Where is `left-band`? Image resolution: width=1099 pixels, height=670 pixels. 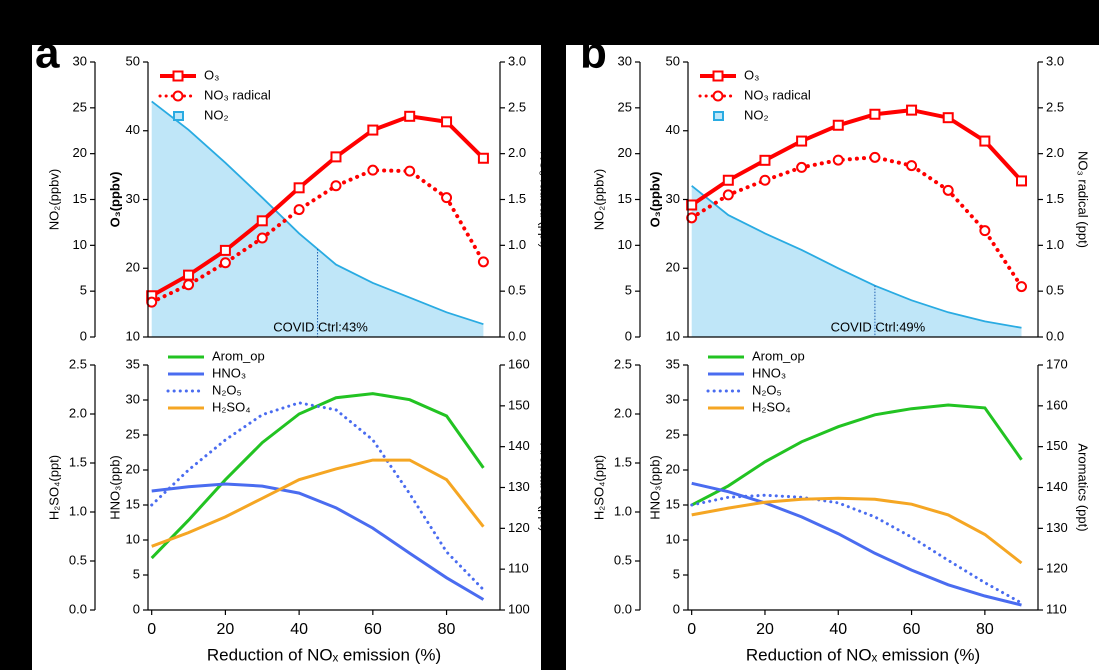 left-band is located at coordinates (16, 335).